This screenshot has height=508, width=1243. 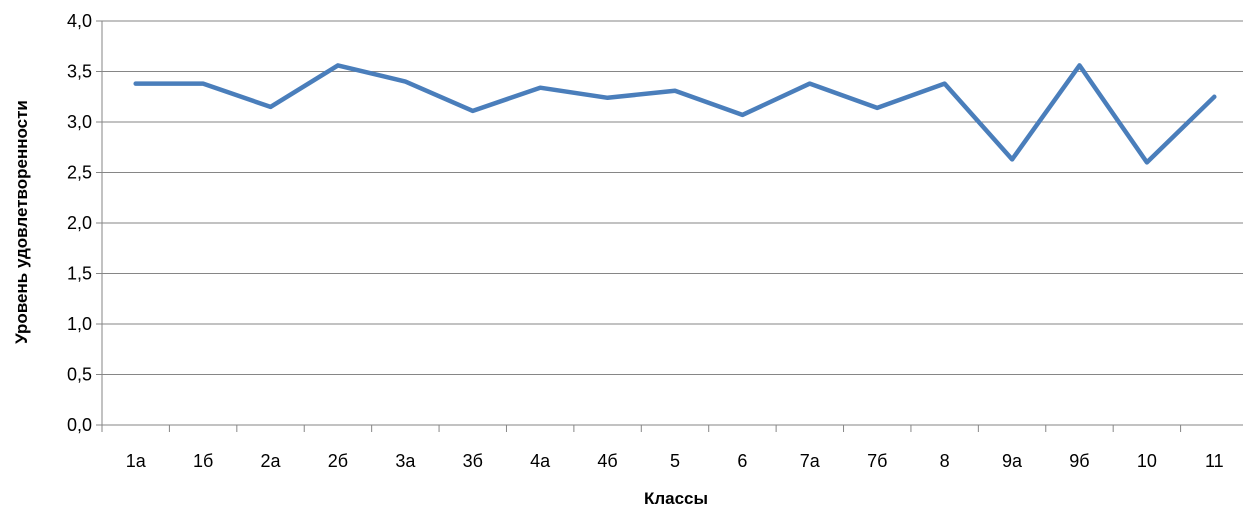 I want to click on x-tick-label: 11, so click(x=1214, y=461).